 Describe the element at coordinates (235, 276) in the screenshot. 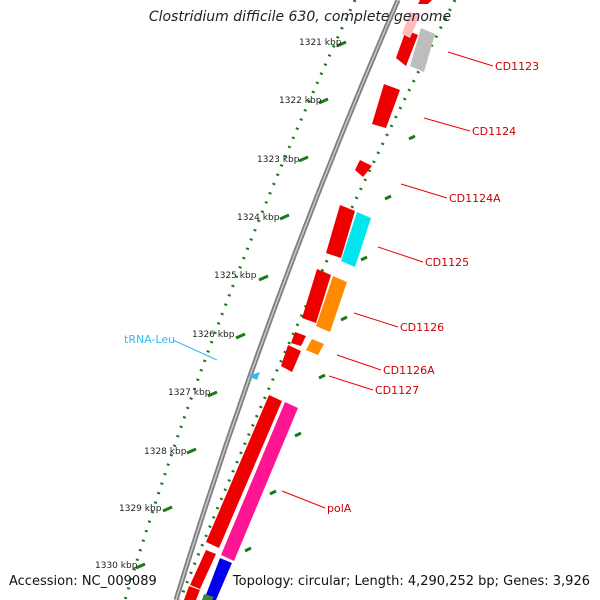

I see `scale-label-1325: 1325 kbp` at that location.